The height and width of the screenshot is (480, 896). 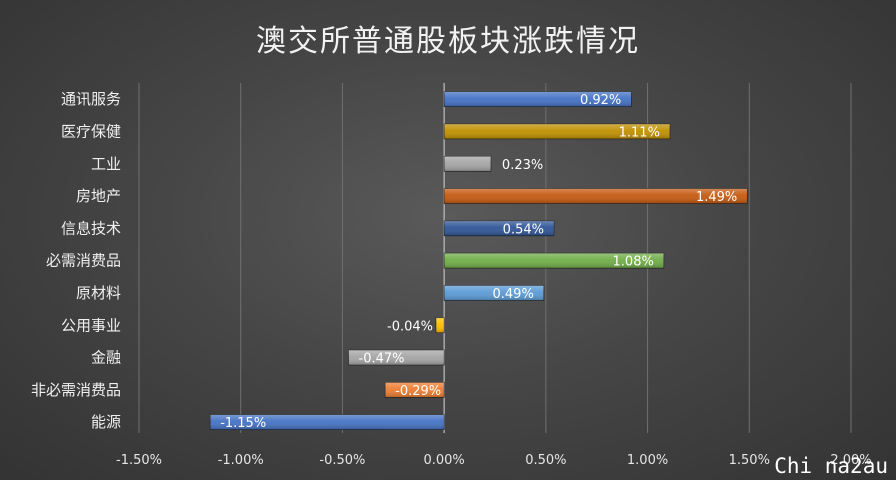 I want to click on x-tick-label: -1.50%, so click(x=139, y=460).